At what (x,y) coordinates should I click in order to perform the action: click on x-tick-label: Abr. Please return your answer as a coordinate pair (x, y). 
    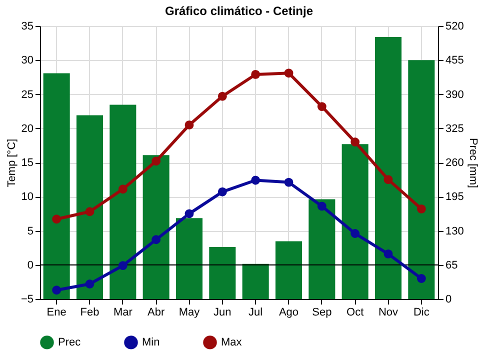
    Looking at the image, I should click on (156, 312).